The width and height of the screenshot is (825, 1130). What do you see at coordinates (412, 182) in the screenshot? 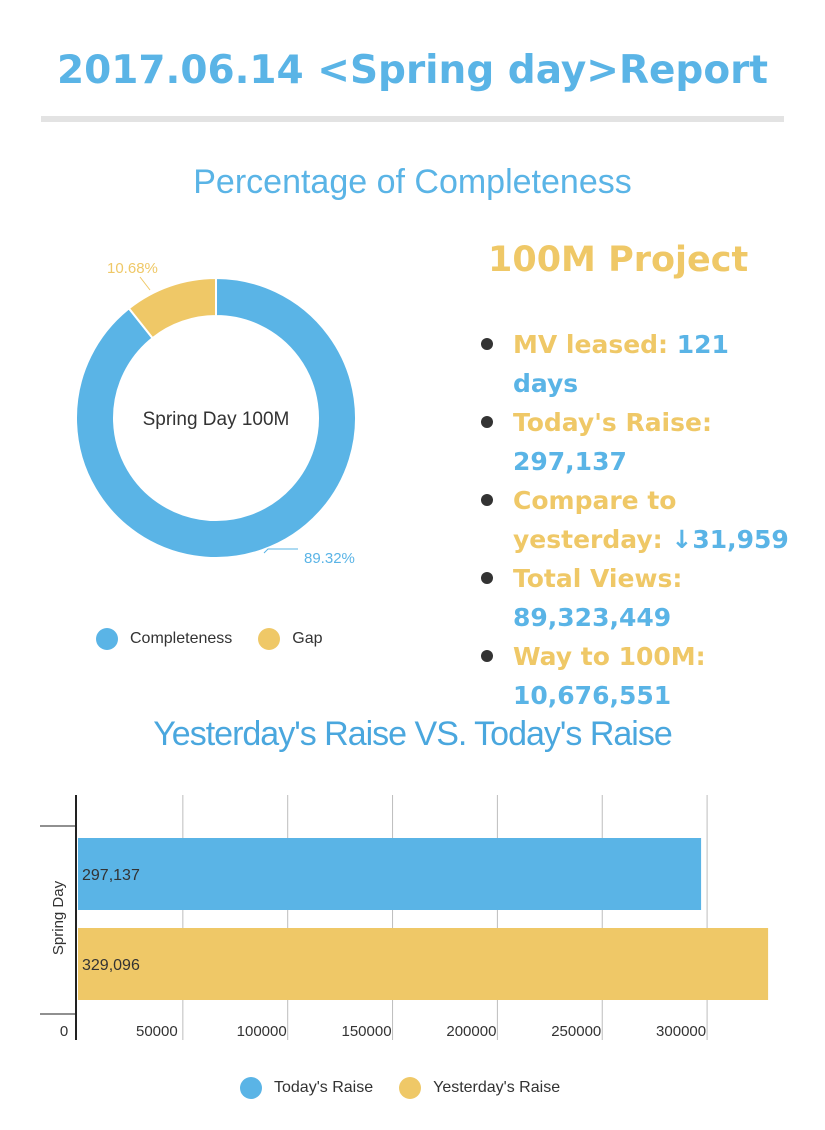
I see `donut-chart-title: Percentage of Completeness` at bounding box center [412, 182].